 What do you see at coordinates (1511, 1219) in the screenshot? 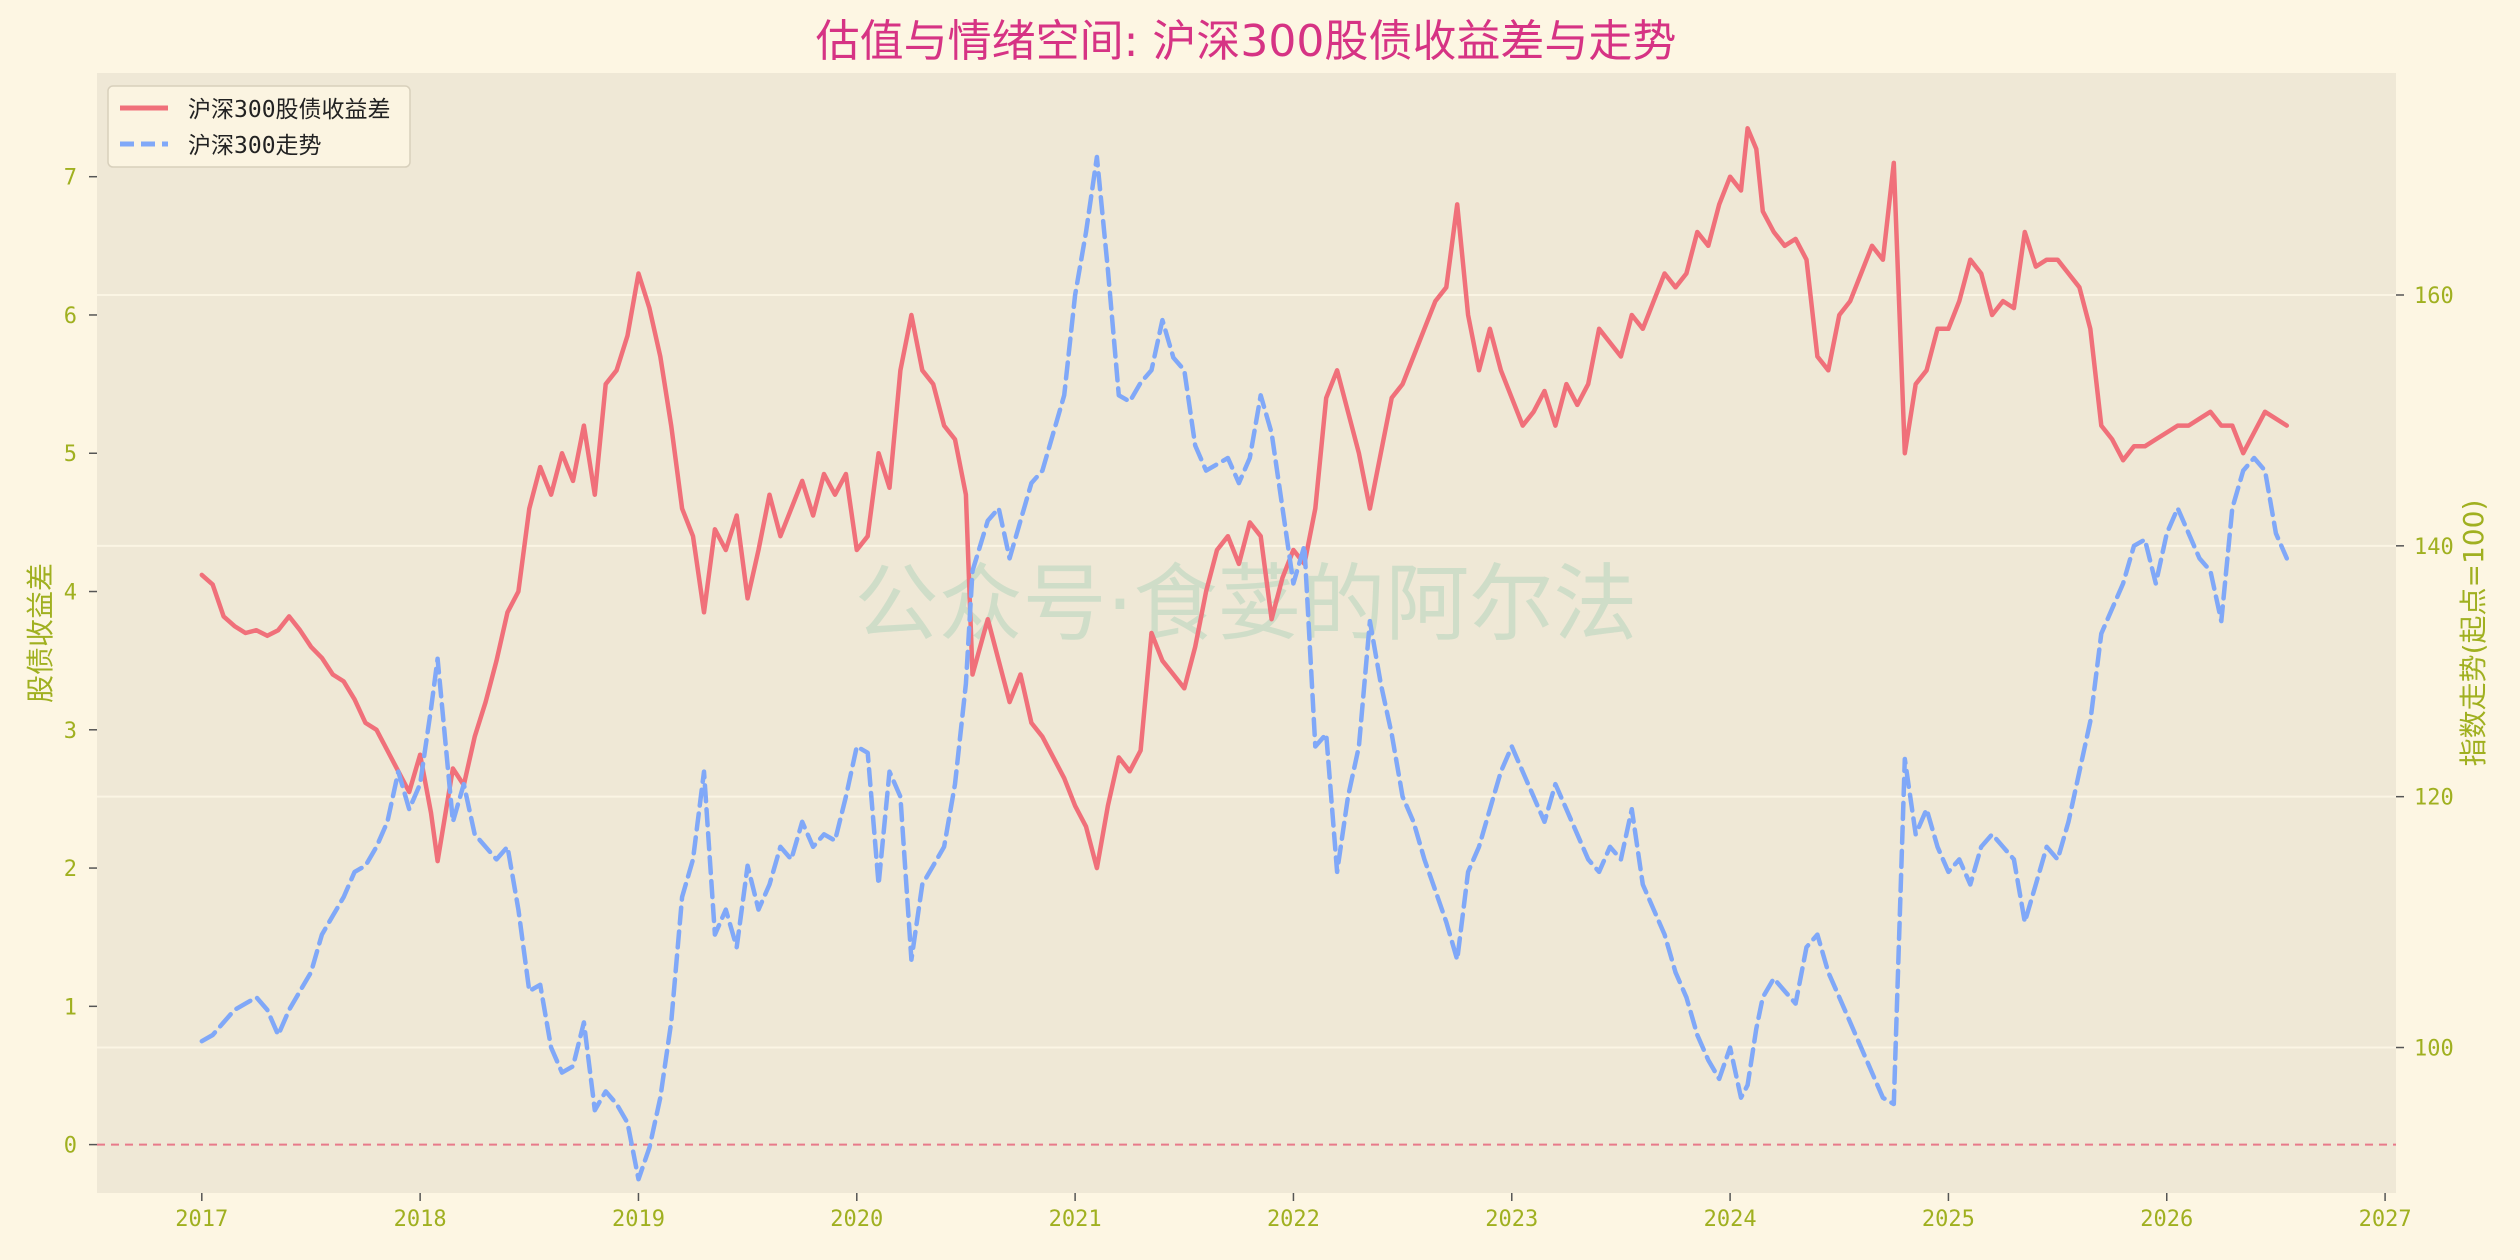
I see `x-tick-label: 2023` at bounding box center [1511, 1219].